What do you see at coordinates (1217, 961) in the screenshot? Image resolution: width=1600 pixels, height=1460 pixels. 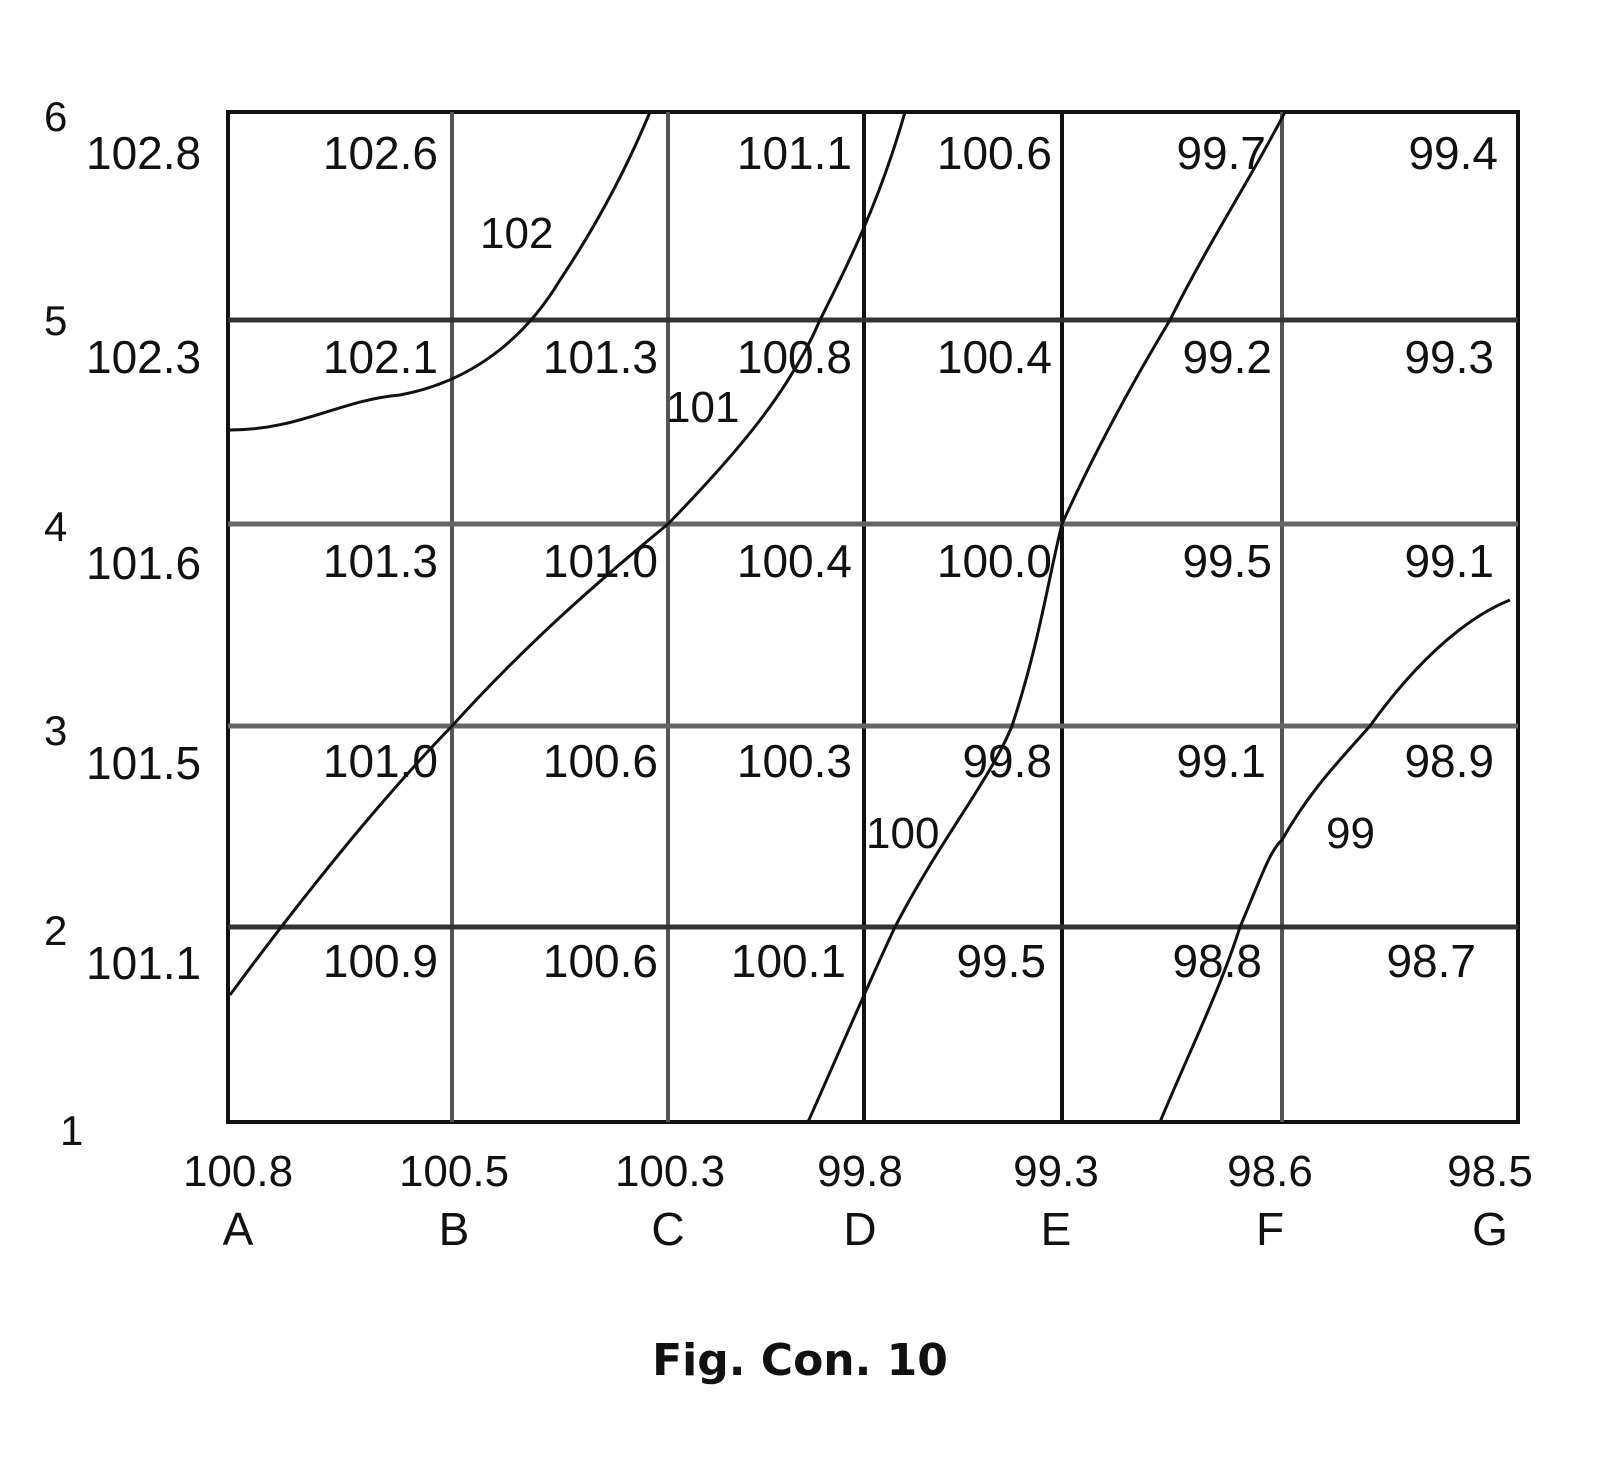 I see `cell-value: 98.8` at bounding box center [1217, 961].